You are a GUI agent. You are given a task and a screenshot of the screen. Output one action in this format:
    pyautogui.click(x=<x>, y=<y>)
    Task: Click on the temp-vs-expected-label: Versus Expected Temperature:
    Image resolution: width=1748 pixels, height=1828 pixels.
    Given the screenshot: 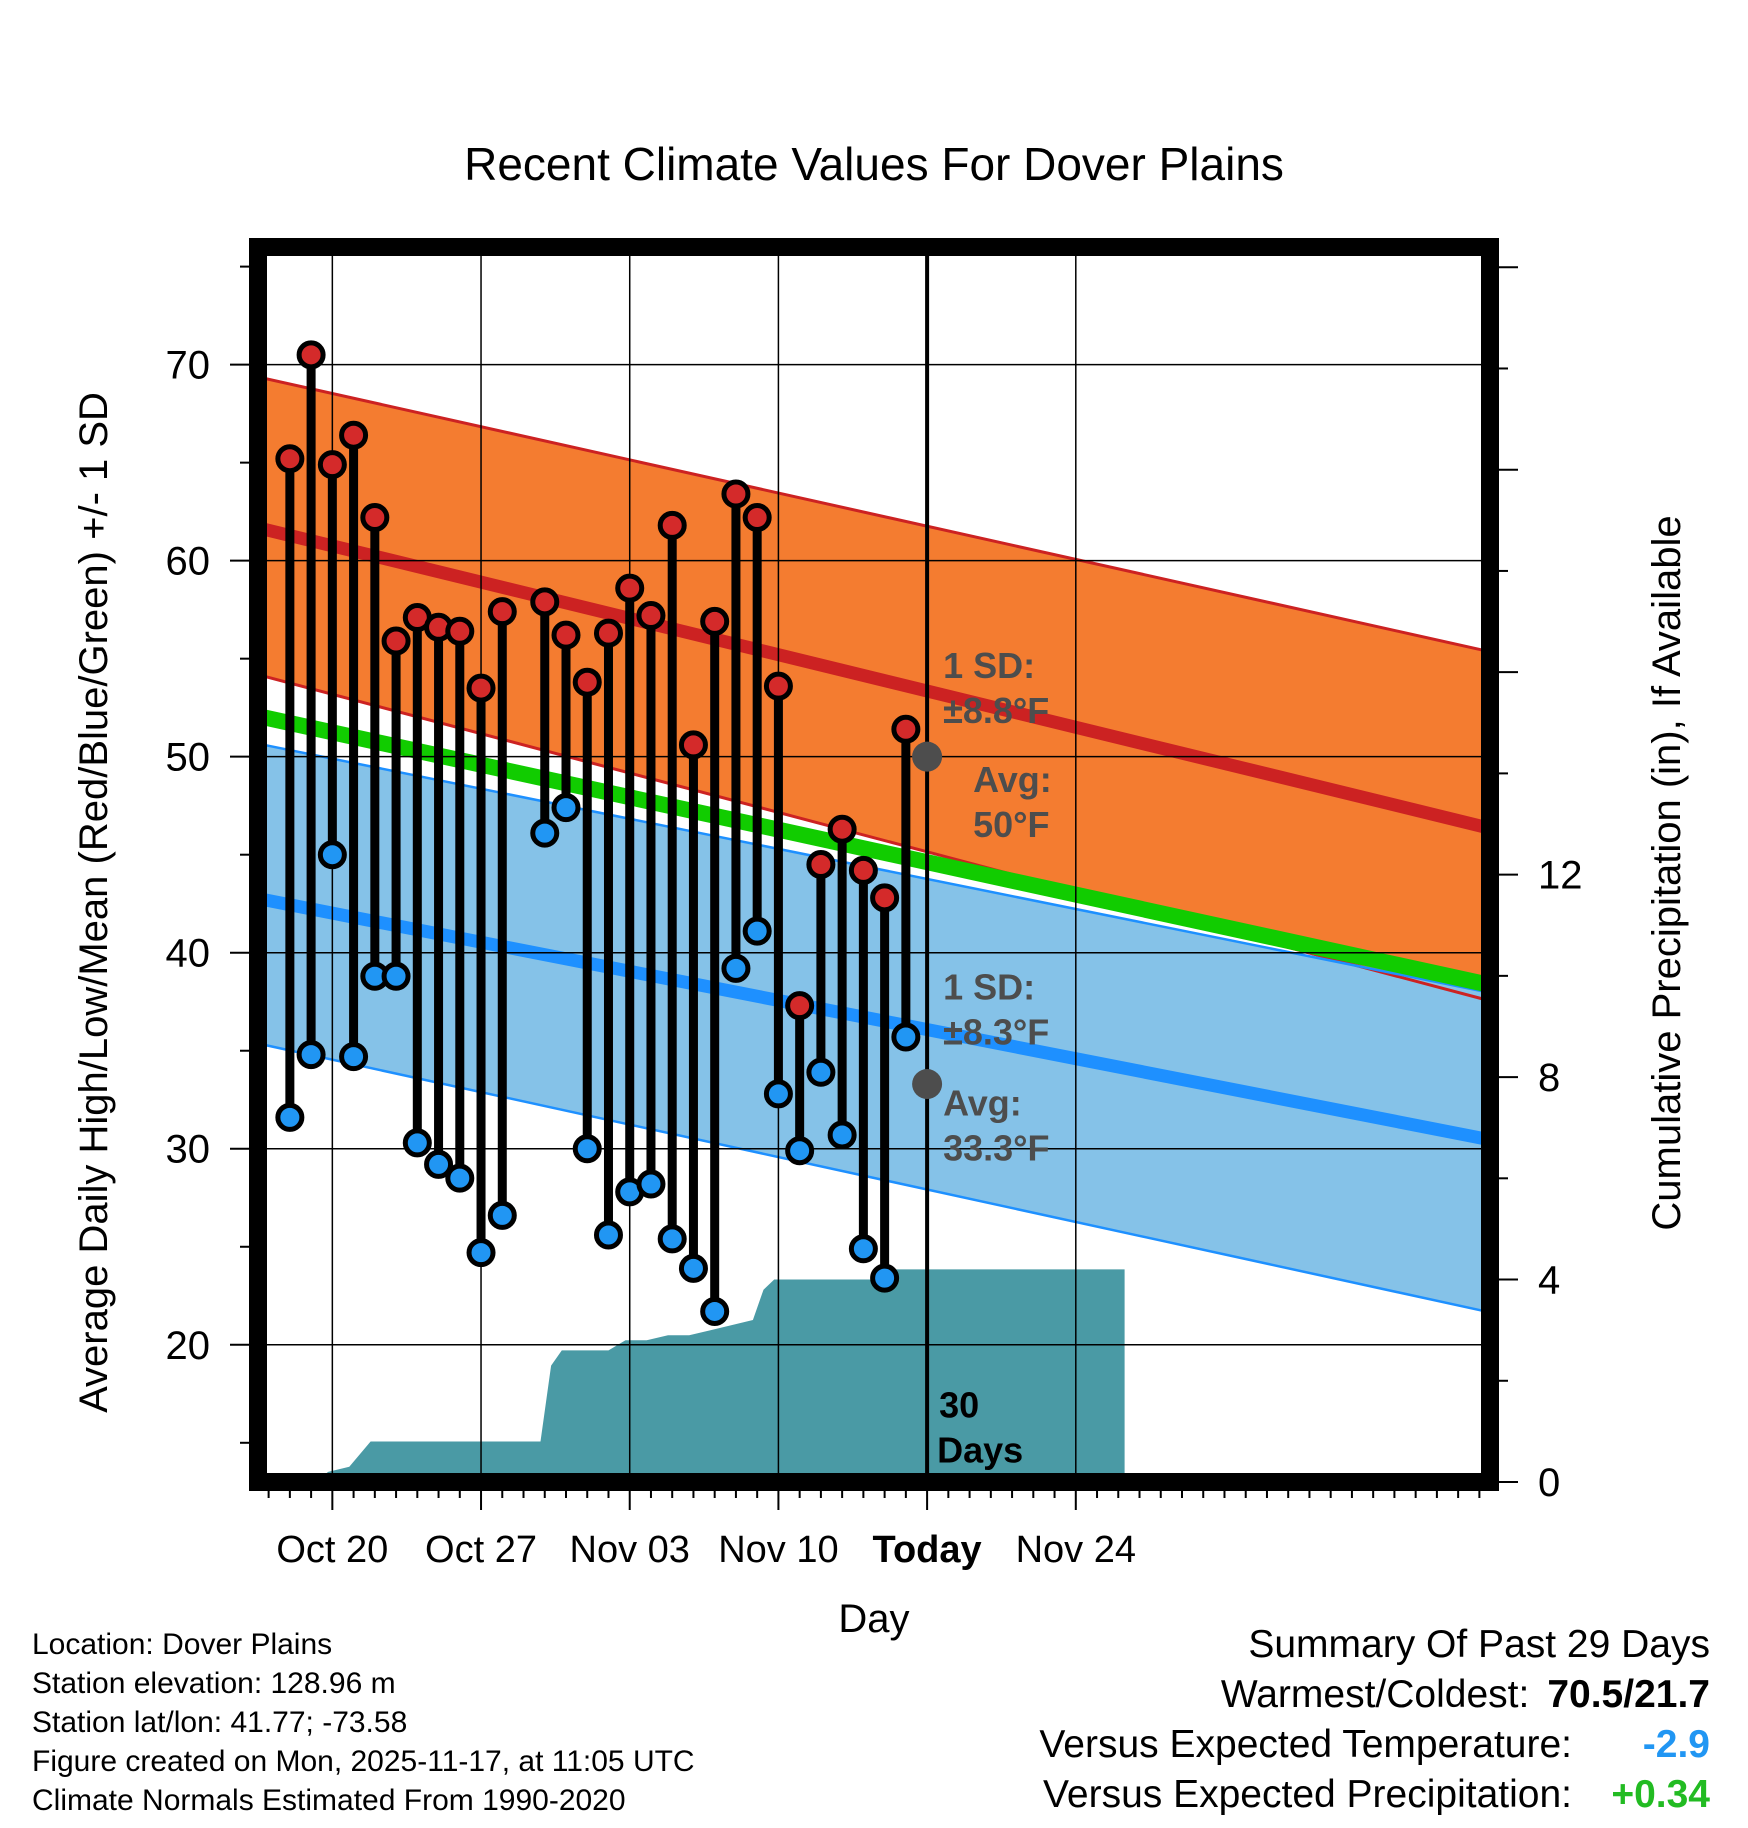 What is the action you would take?
    pyautogui.click(x=1305, y=1744)
    